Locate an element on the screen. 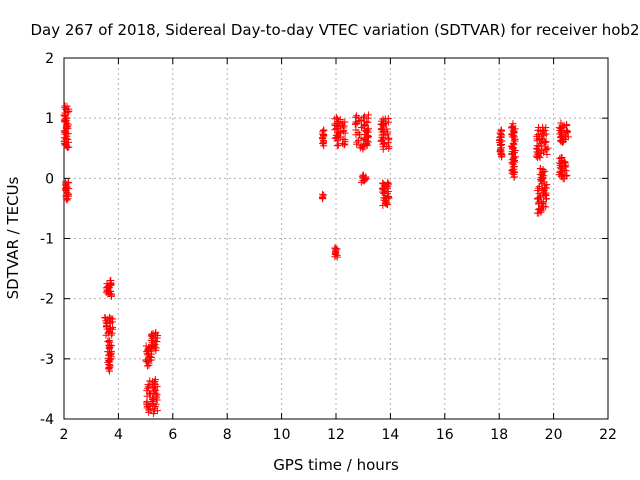 This screenshot has width=640, height=480. y-tick-label: 2 is located at coordinates (49, 59).